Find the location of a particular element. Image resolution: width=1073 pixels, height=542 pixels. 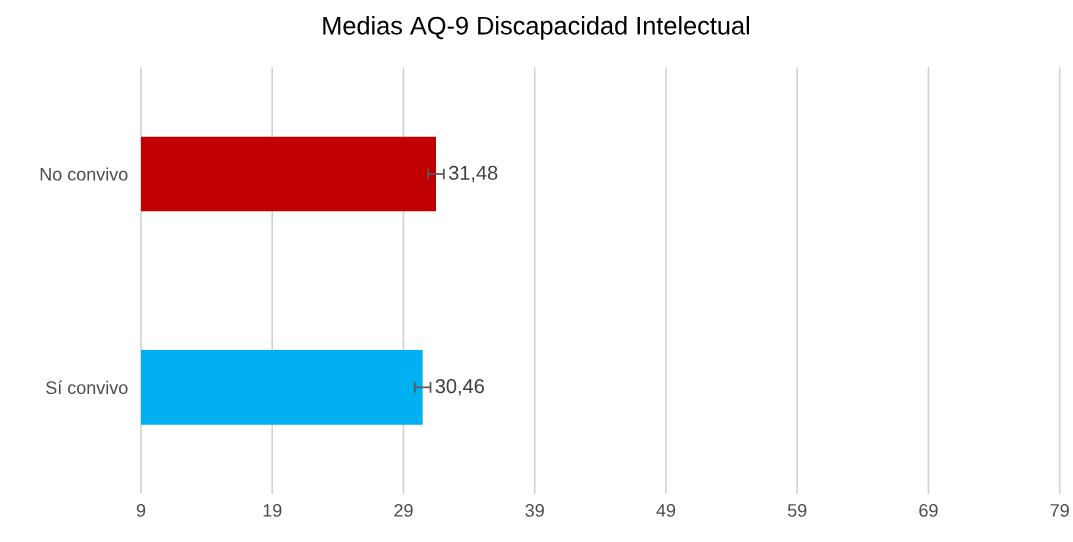

data-label: 31,48 is located at coordinates (473, 174).